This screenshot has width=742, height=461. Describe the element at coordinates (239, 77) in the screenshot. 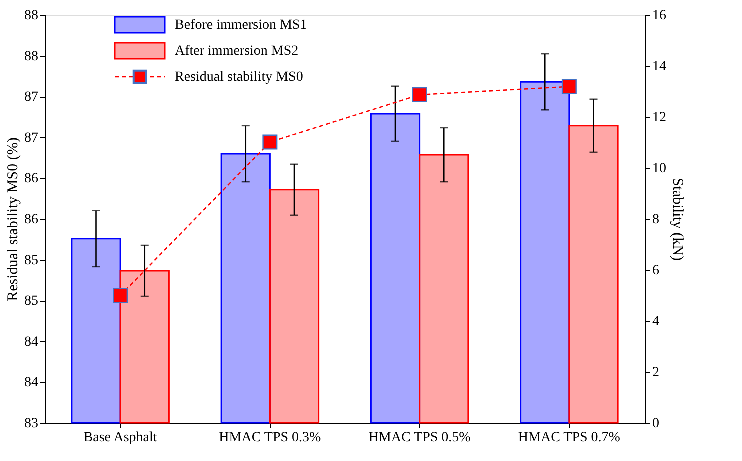

I see `legend-label: Residual stability MS0` at that location.